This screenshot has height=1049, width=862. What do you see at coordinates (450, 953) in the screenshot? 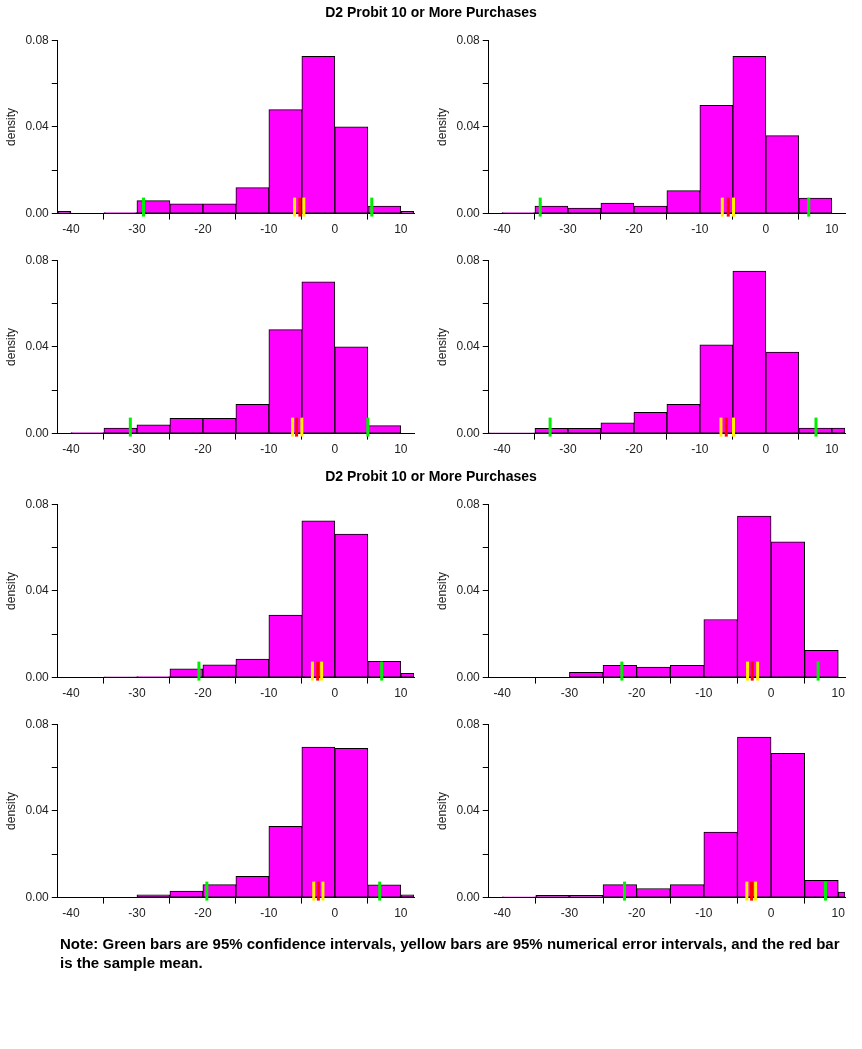
I see `text: Note: Green bars are 95% confidence intervals, yellow bars are 95% numerical error intervals, and the red bar is the sample mean.` at bounding box center [450, 953].